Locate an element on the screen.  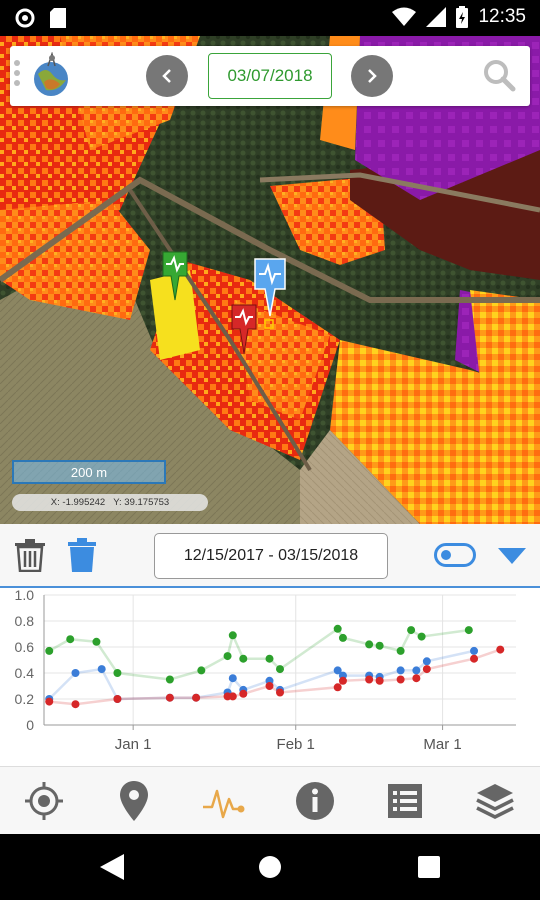
wifi-icon is located at coordinates (404, 16).